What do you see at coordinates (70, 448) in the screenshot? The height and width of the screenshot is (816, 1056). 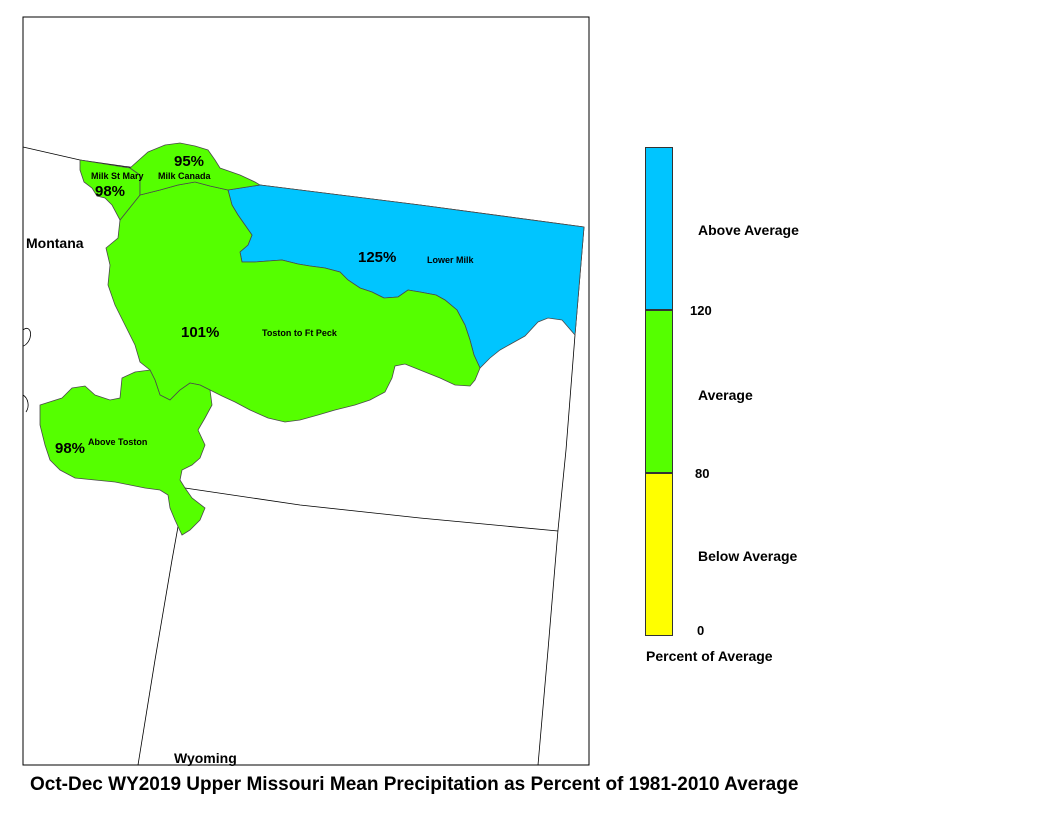 I see `basin-percent-above-toston: 98%` at bounding box center [70, 448].